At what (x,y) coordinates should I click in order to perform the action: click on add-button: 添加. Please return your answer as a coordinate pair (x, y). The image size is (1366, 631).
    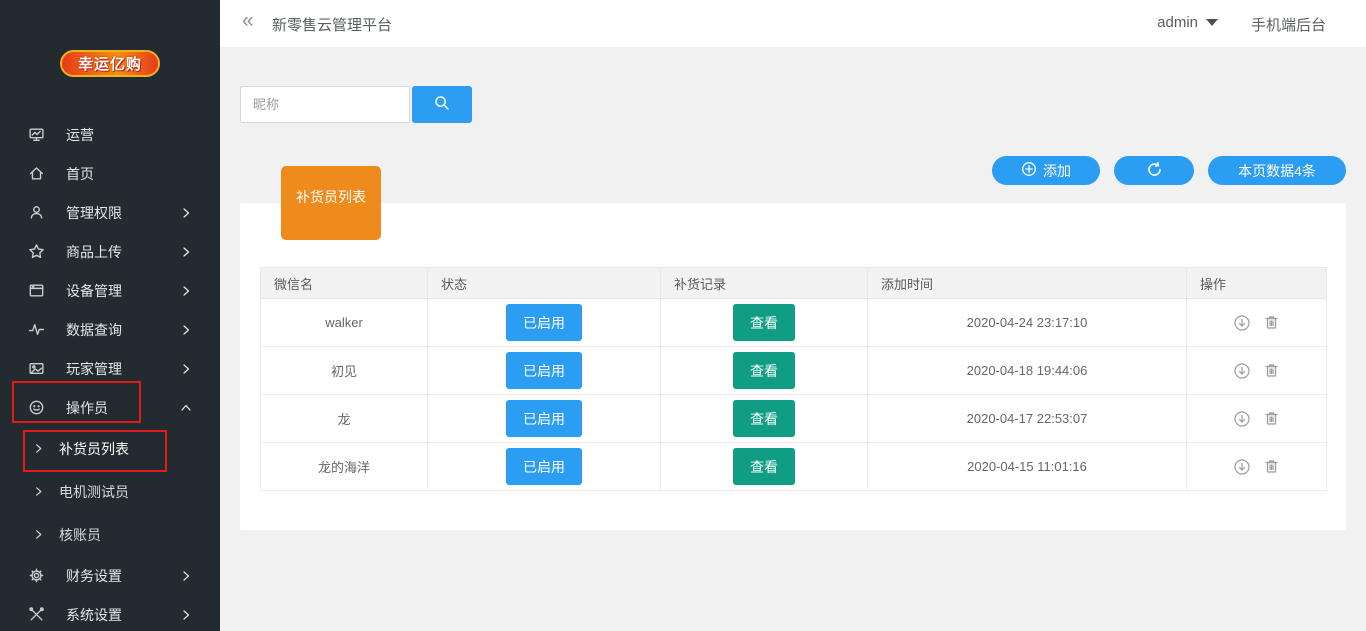
    Looking at the image, I should click on (1046, 170).